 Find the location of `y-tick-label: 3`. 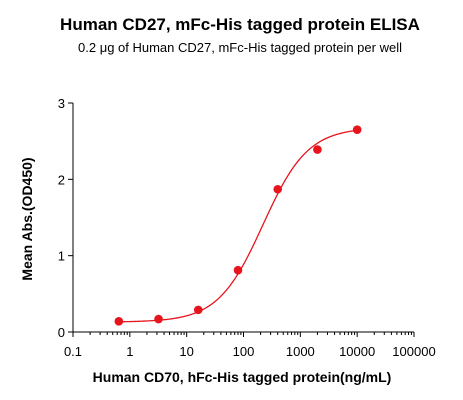

y-tick-label: 3 is located at coordinates (61, 103).